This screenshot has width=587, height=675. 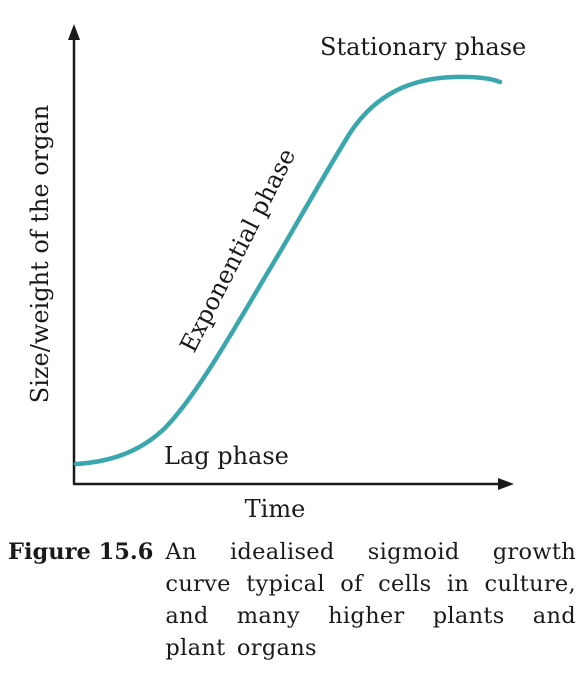 What do you see at coordinates (40, 254) in the screenshot?
I see `y-axis-label: Size/weight of the organ` at bounding box center [40, 254].